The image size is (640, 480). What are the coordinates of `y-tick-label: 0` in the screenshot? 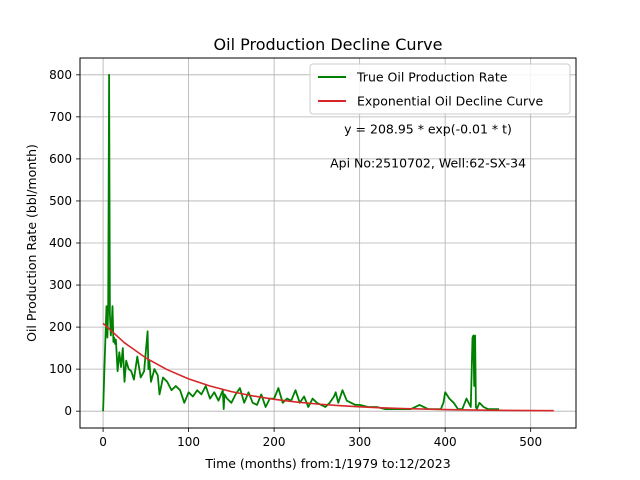 It's located at (68, 411).